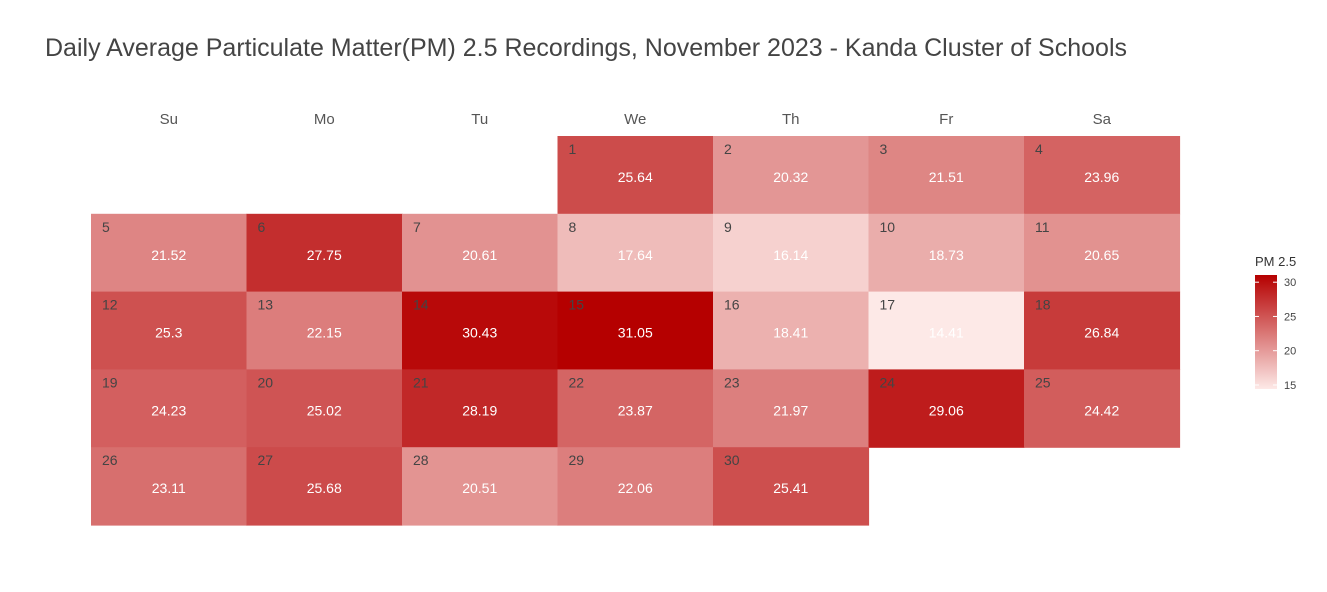  I want to click on day-number: 30, so click(732, 460).